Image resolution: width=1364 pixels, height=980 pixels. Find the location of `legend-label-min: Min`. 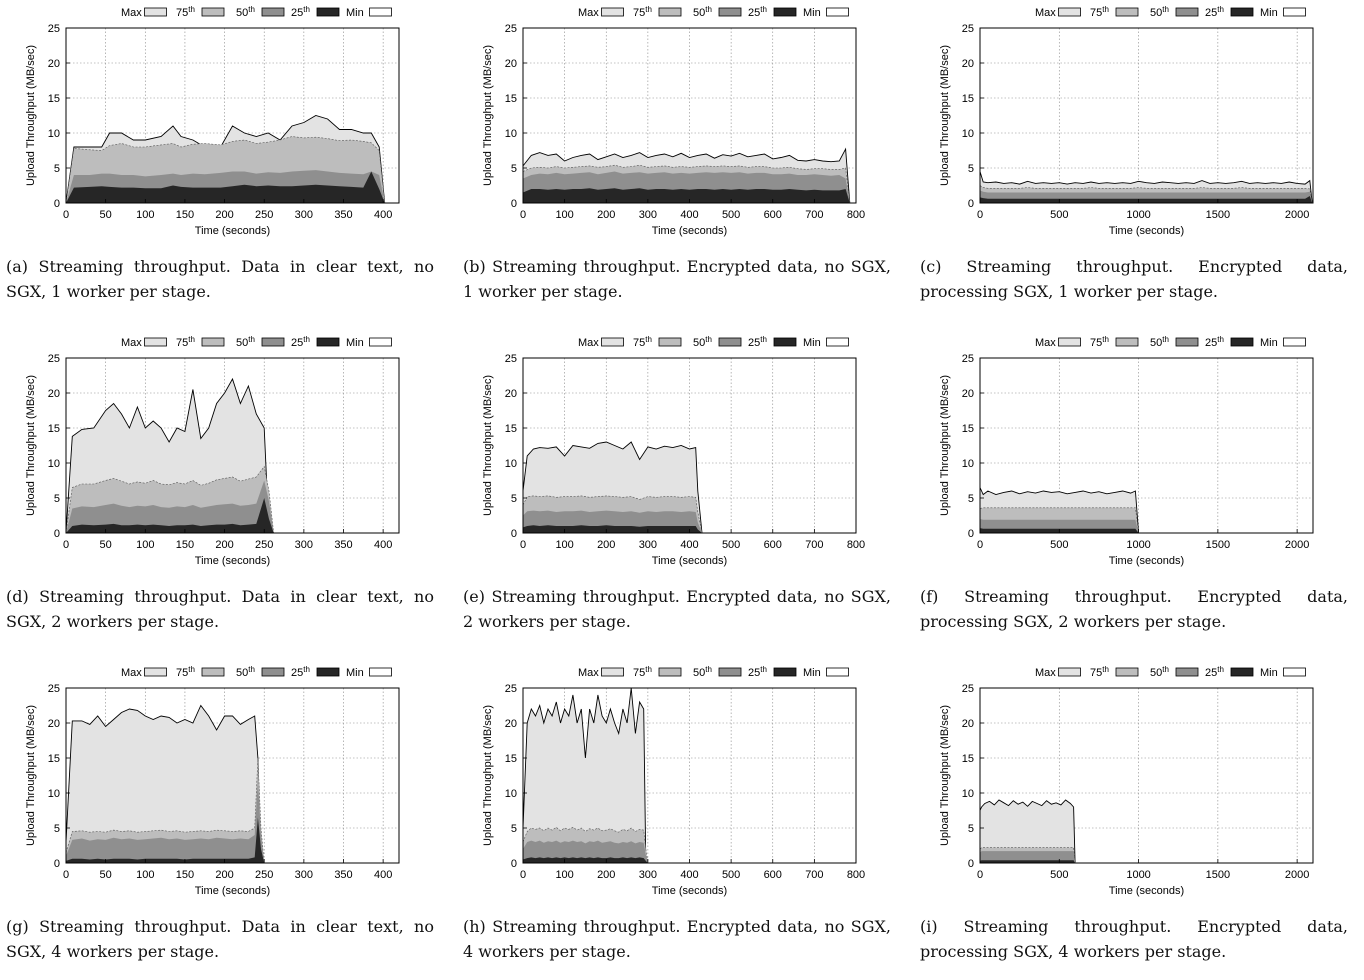

legend-label-min: Min is located at coordinates (1269, 13).